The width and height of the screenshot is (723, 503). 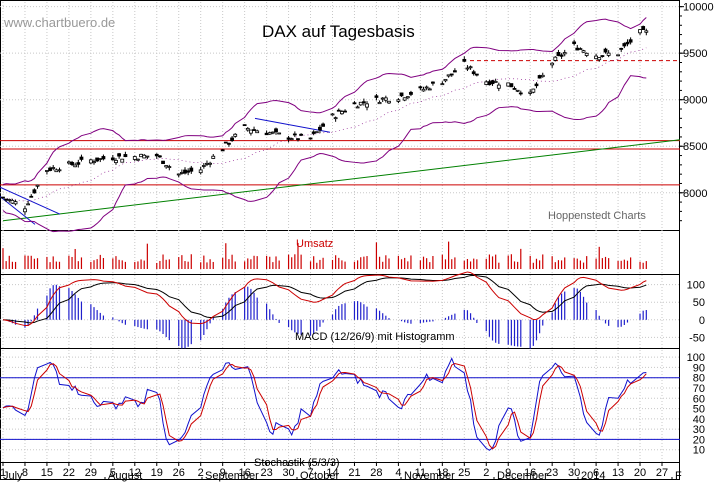 What do you see at coordinates (69, 473) in the screenshot?
I see `x-tick-label: 22` at bounding box center [69, 473].